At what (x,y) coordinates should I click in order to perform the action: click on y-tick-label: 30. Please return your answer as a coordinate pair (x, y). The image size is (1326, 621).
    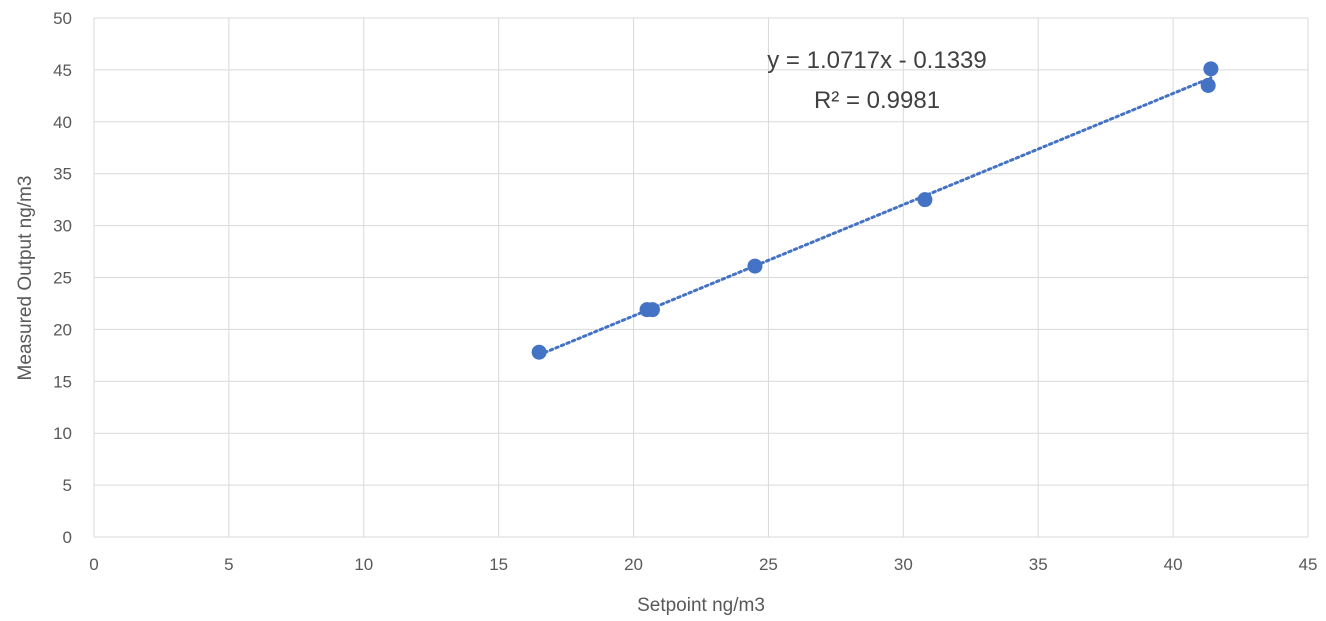
    Looking at the image, I should click on (62, 226).